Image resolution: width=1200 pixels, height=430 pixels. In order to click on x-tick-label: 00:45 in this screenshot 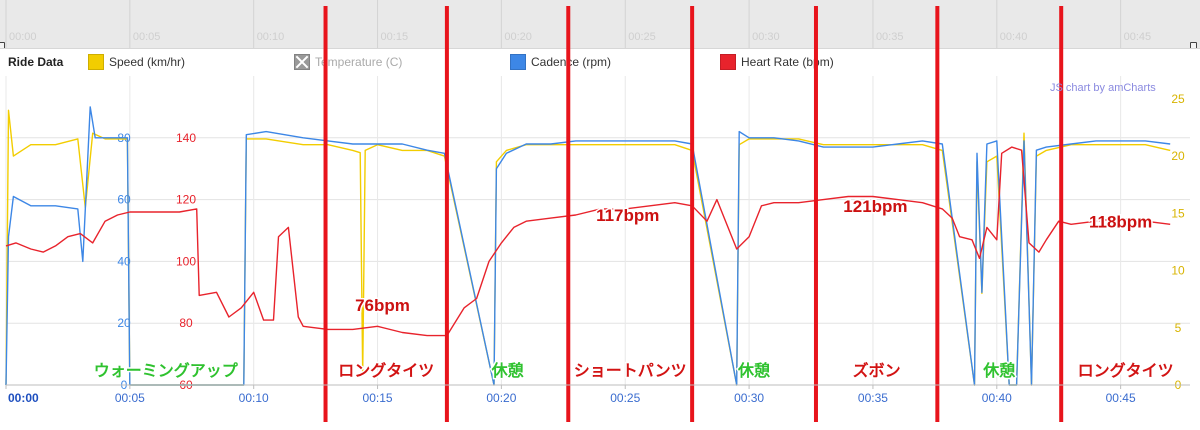, I will do `click(1121, 398)`.